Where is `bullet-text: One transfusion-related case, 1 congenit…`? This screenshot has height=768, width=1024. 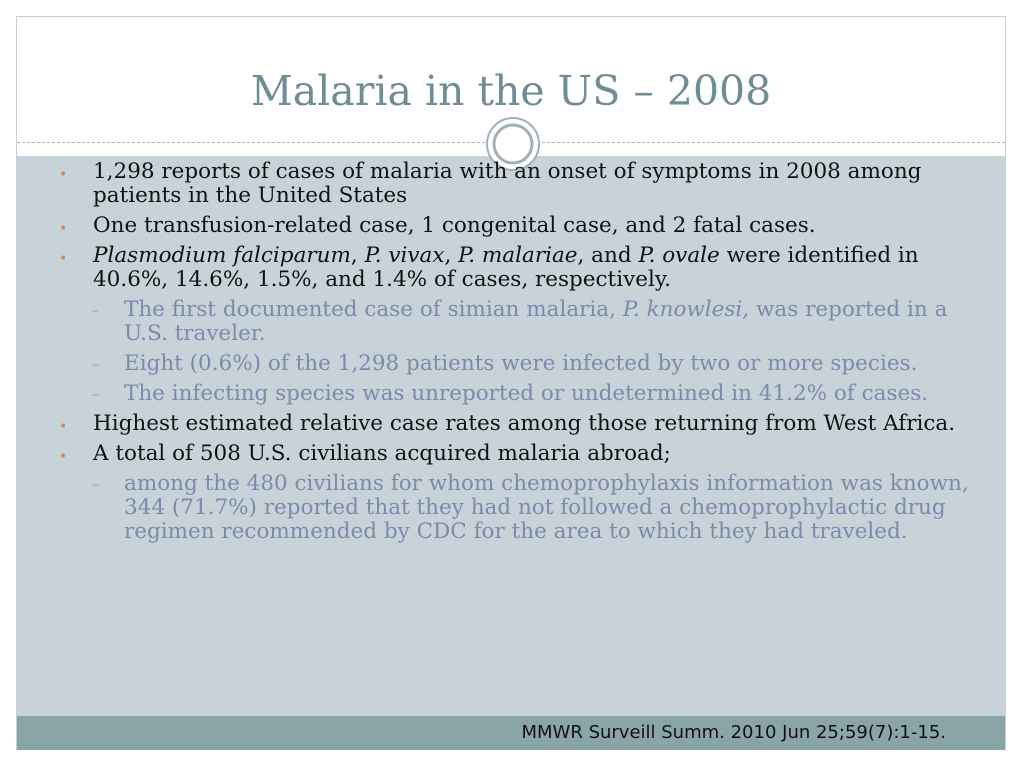
bullet-text: One transfusion-related case, 1 congenit… is located at coordinates (454, 225).